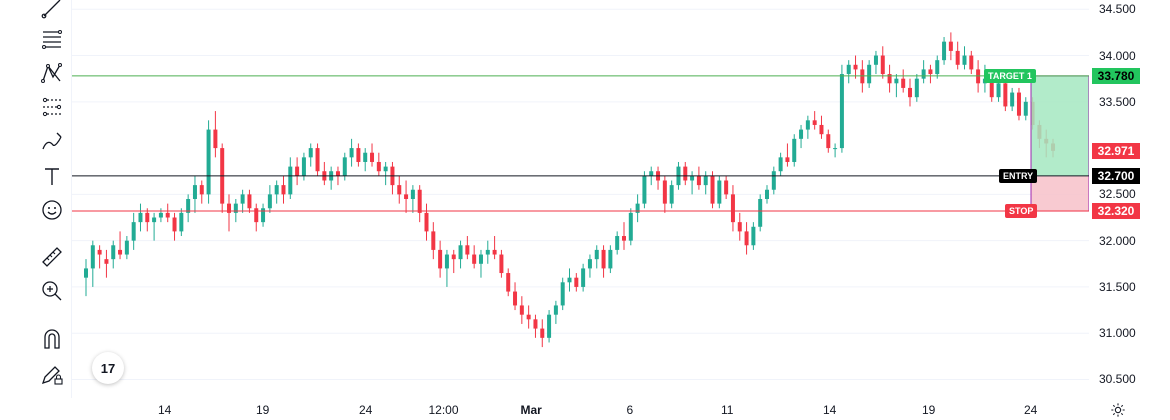 The image size is (1170, 420). I want to click on prediction-tool, so click(52, 107).